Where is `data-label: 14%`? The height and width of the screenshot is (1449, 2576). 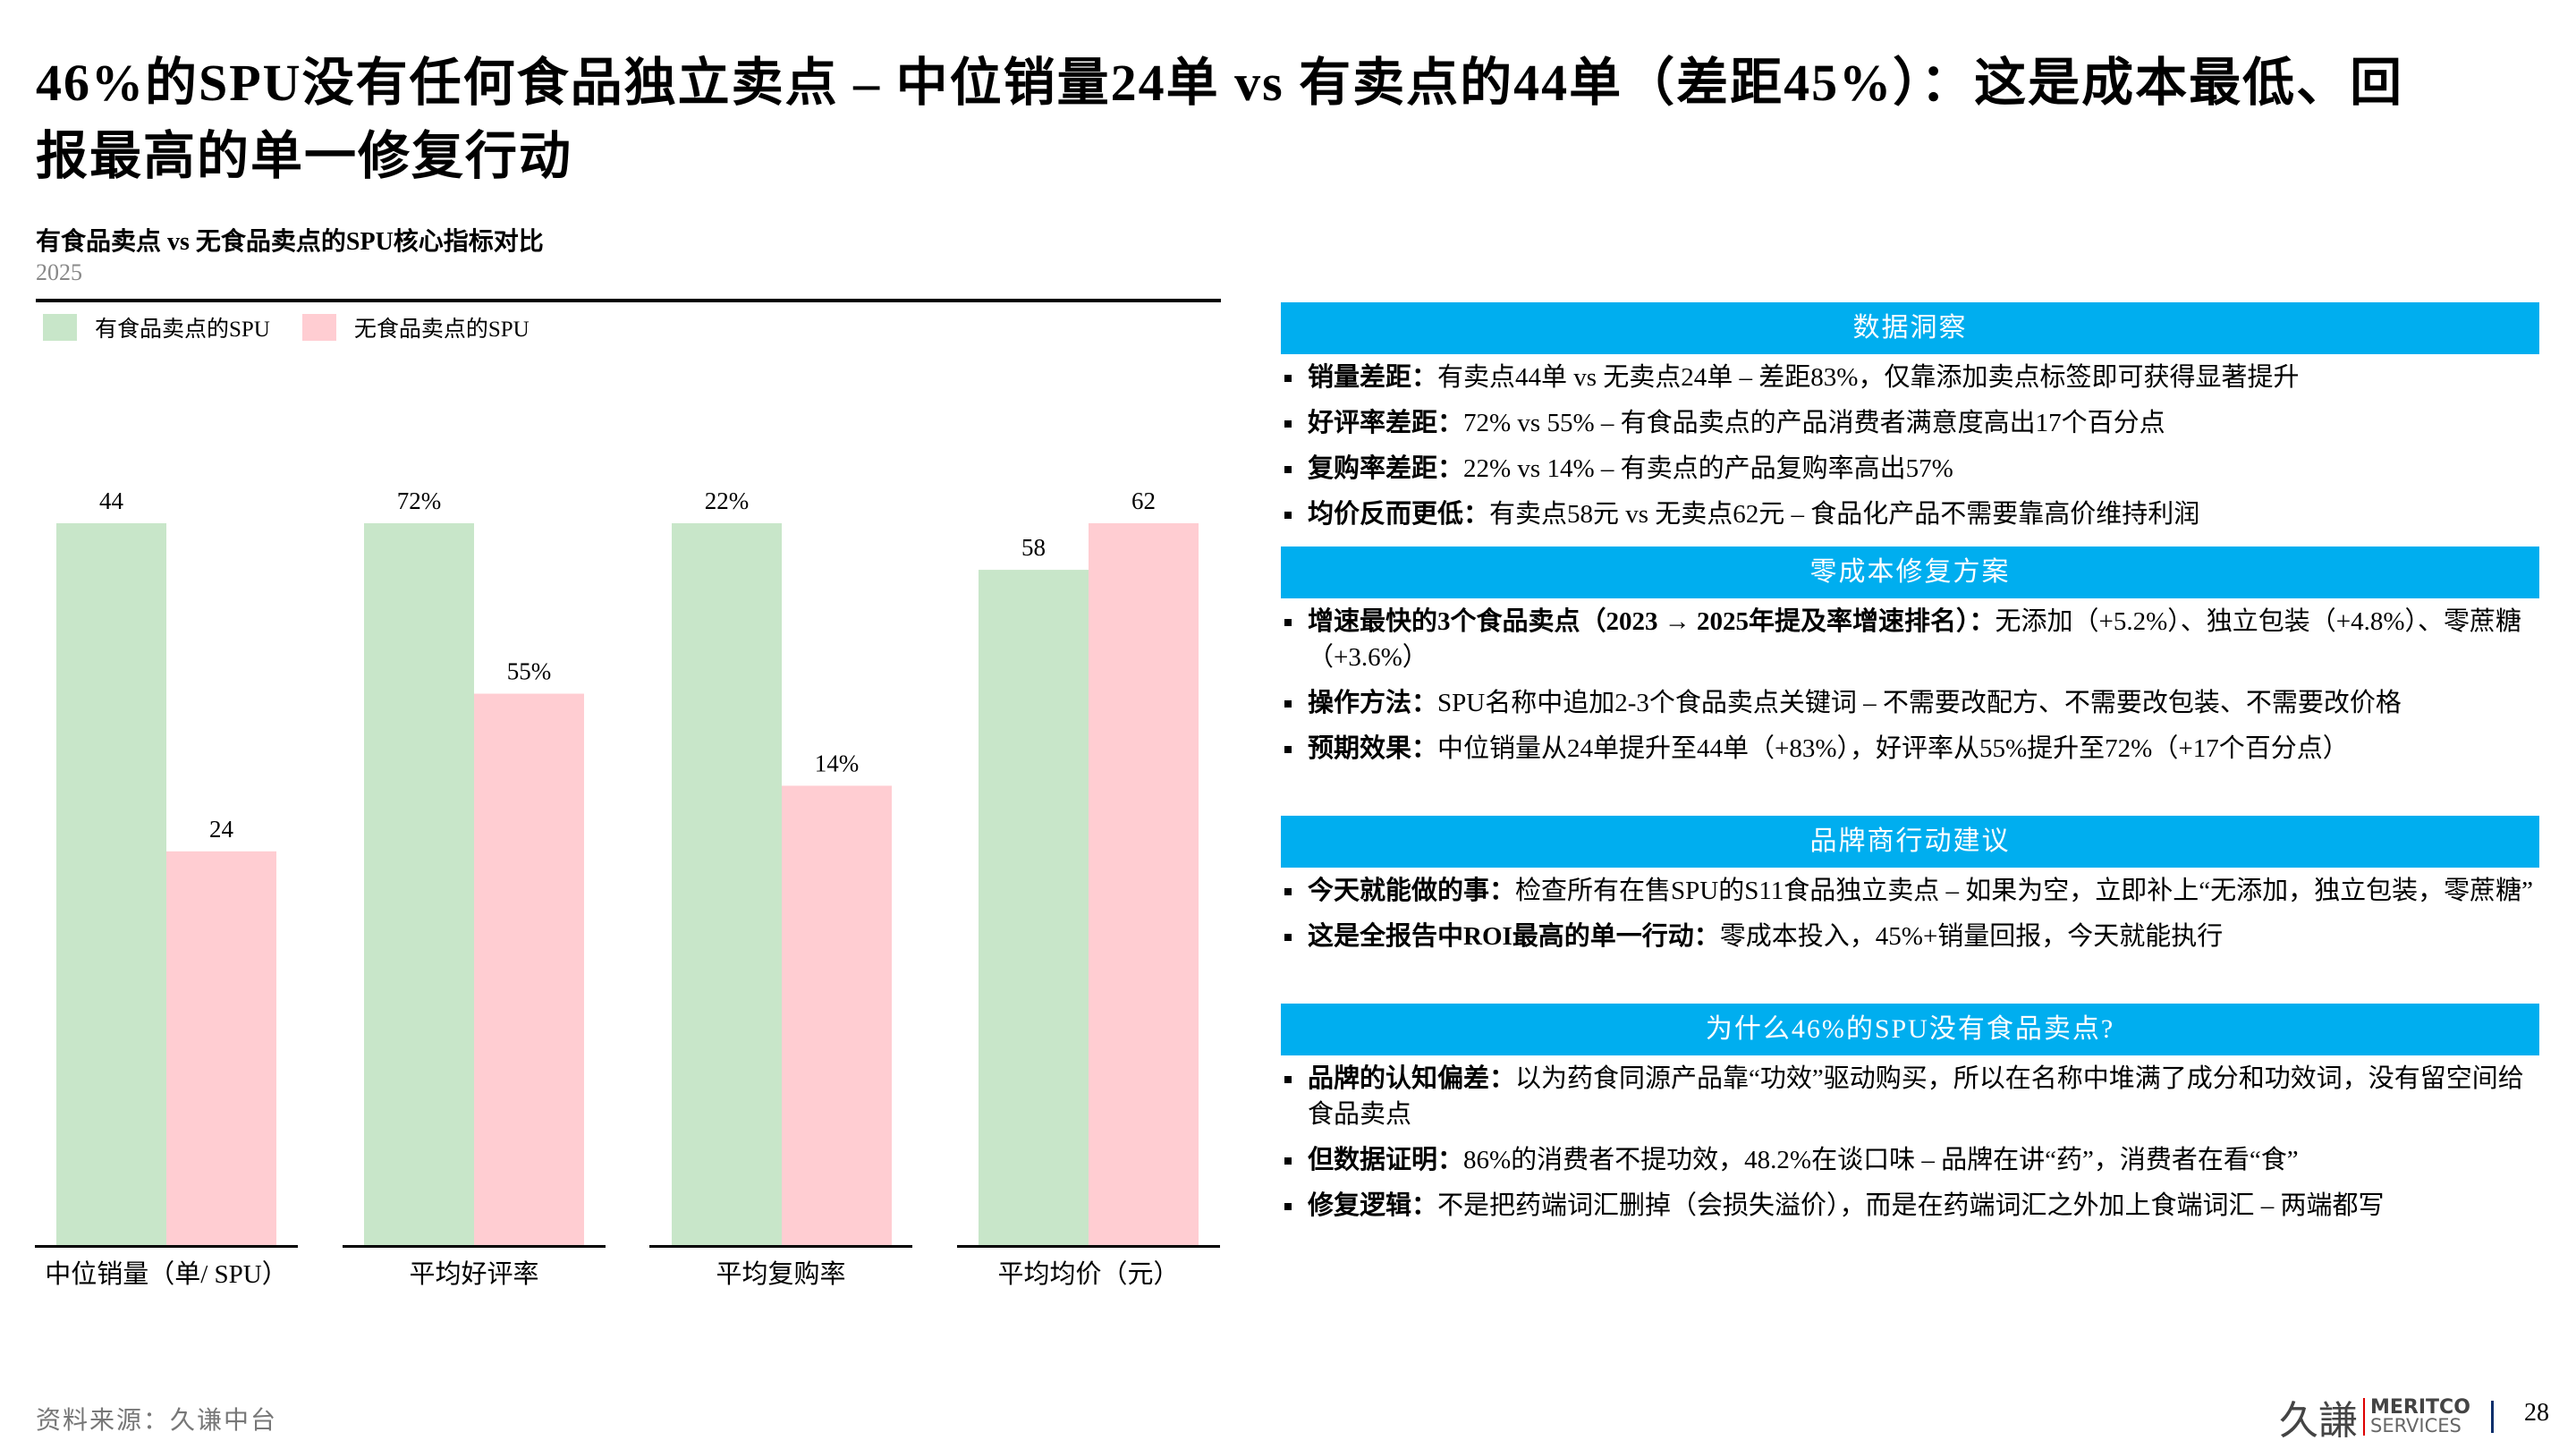
data-label: 14% is located at coordinates (837, 763).